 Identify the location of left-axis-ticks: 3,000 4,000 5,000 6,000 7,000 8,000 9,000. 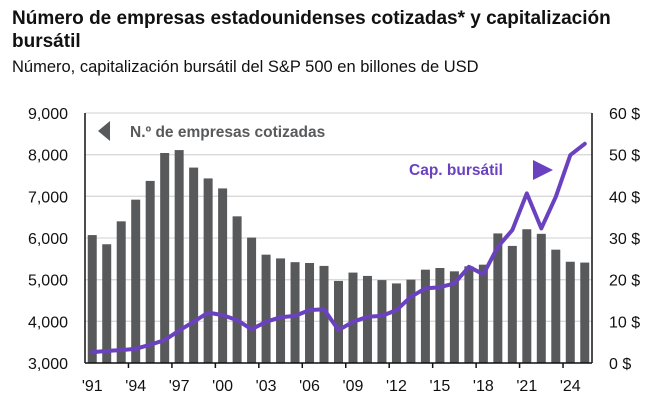
(48, 239).